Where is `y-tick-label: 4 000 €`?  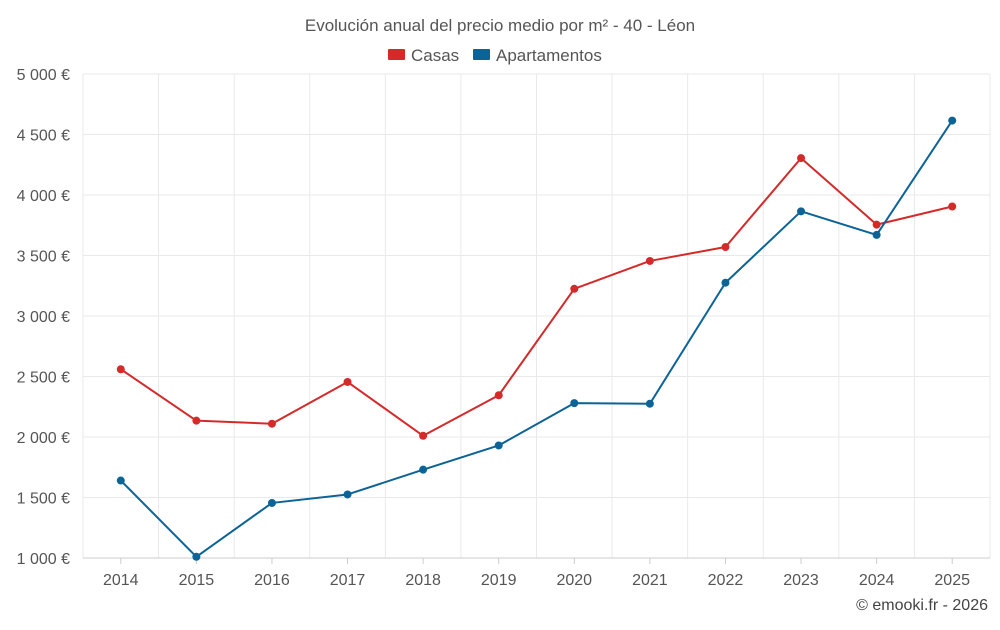 y-tick-label: 4 000 € is located at coordinates (43, 196).